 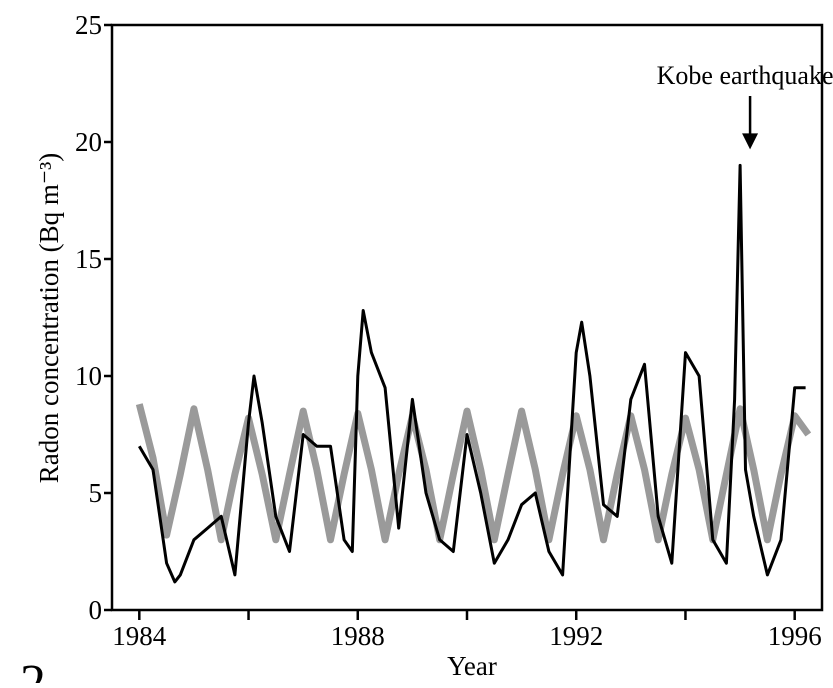 I want to click on x-tick-label: 1996, so click(x=795, y=636).